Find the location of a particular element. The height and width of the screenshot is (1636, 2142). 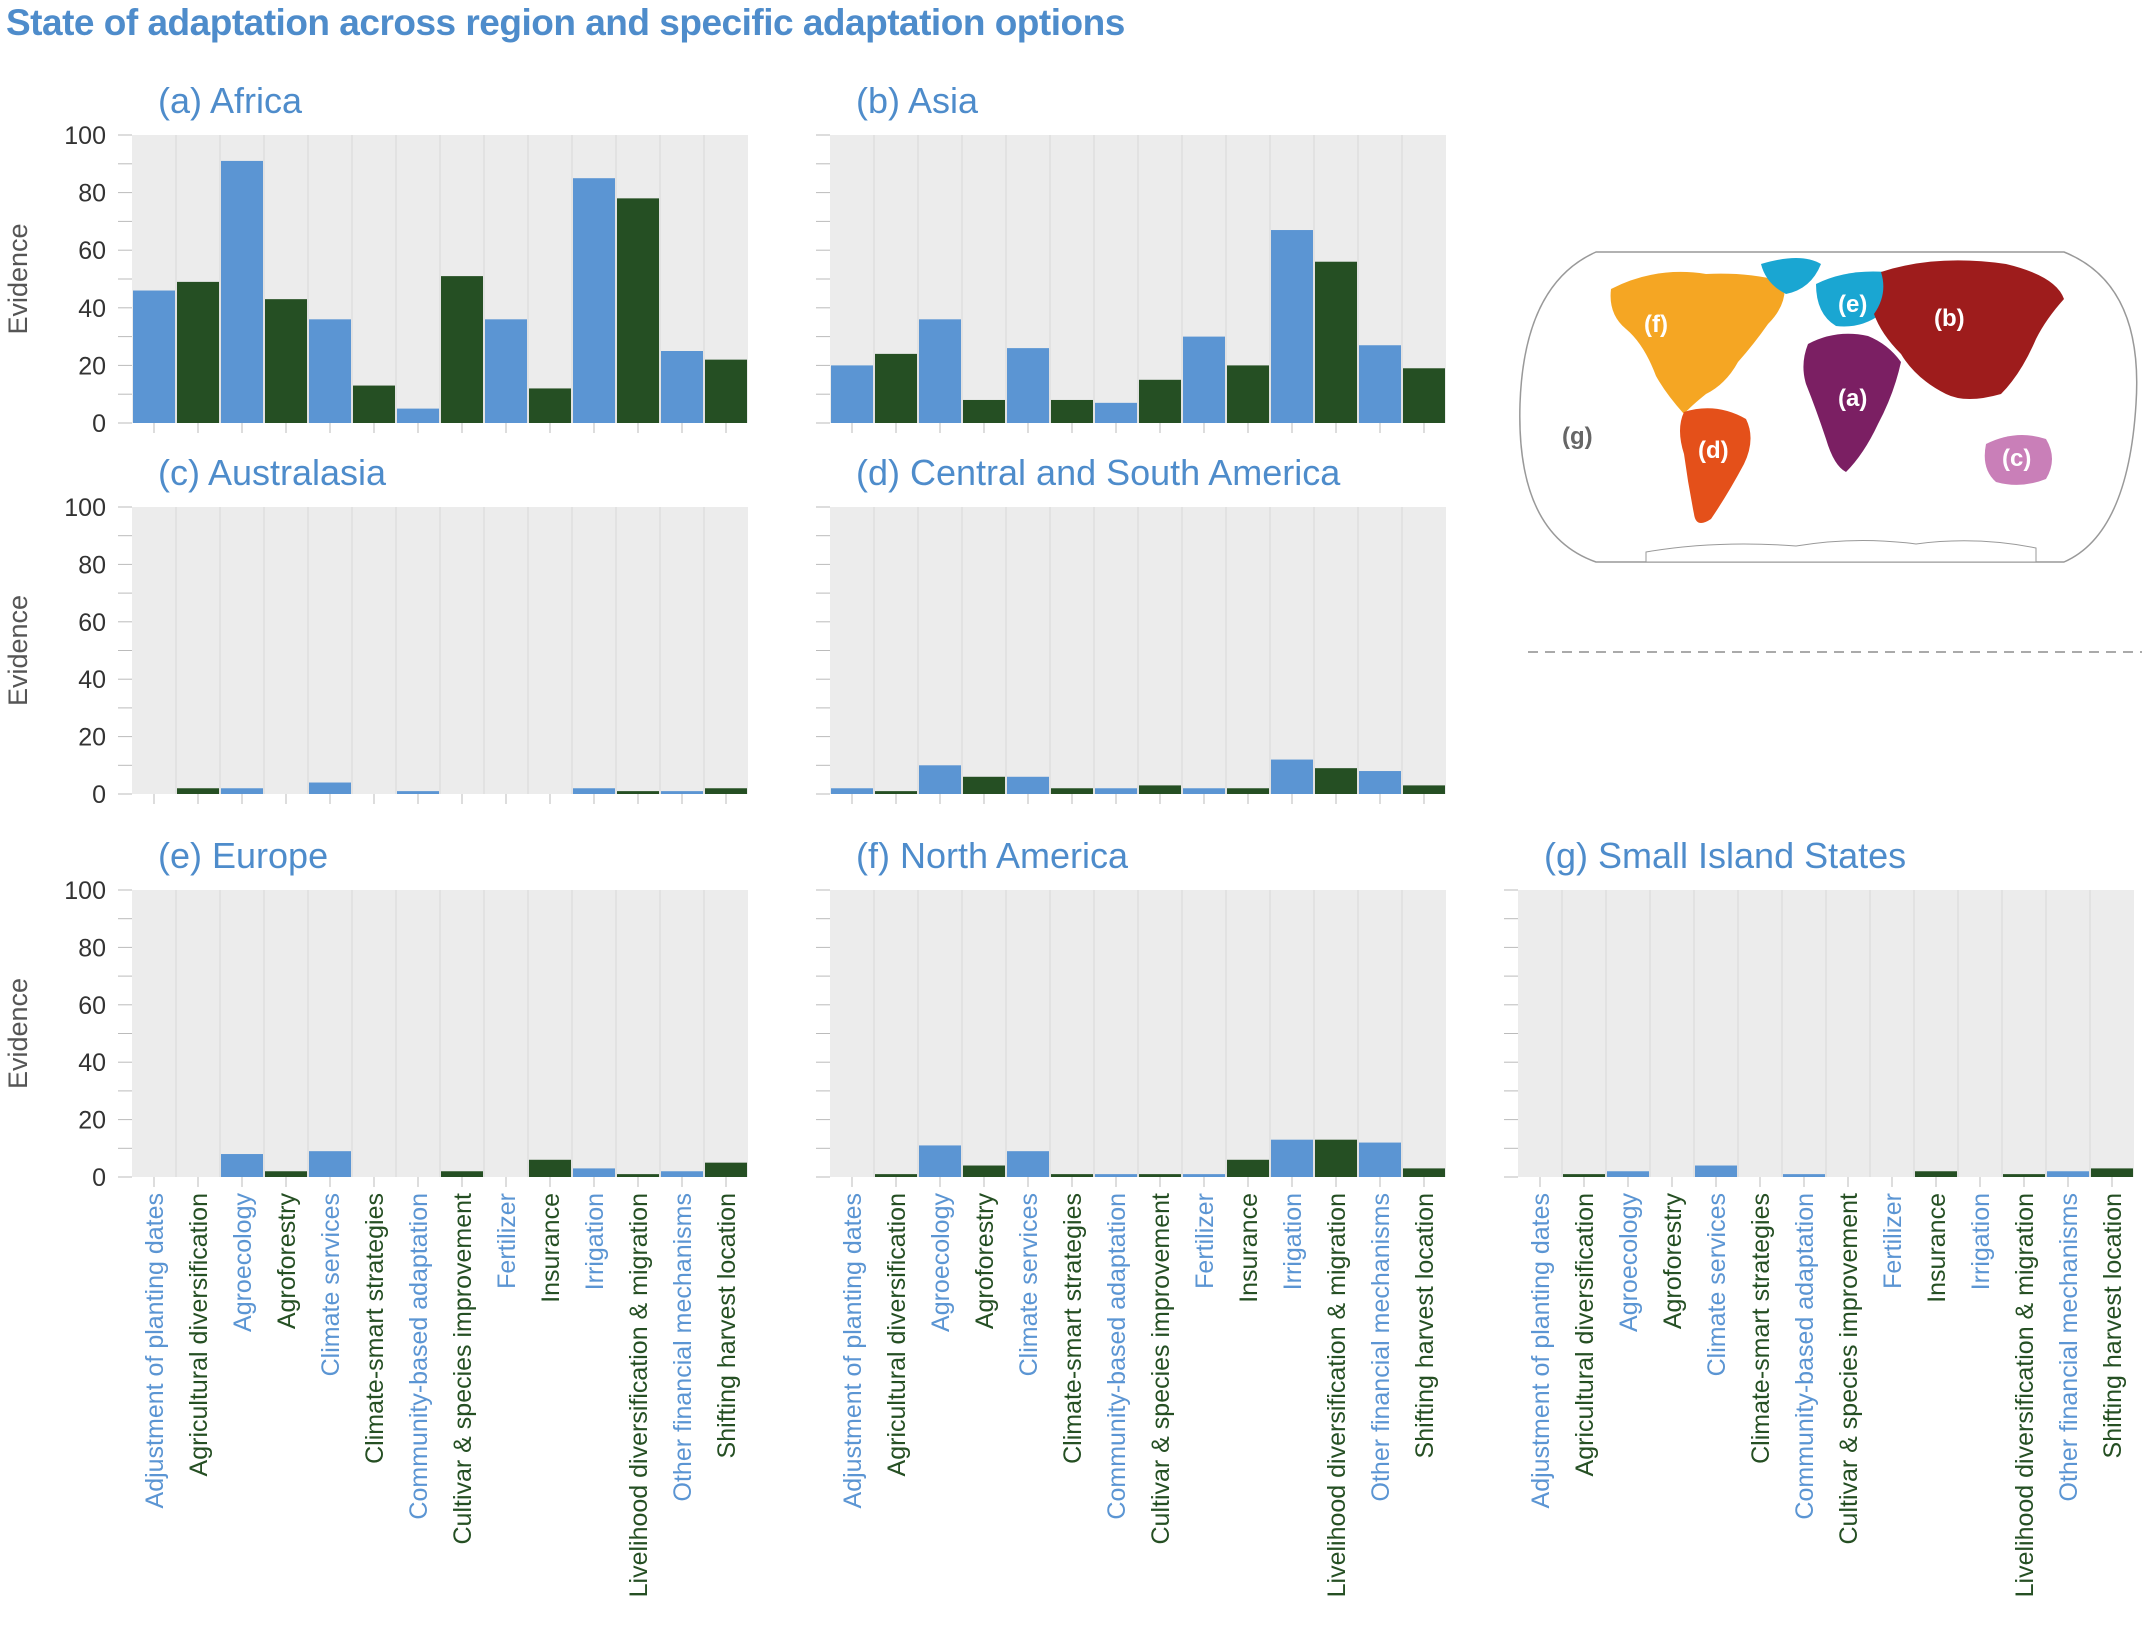

category-label: Other financial mechanisms is located at coordinates (1381, 1347).